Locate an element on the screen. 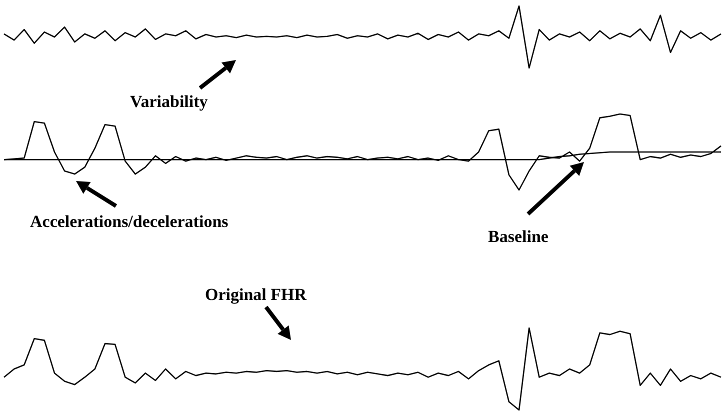 This screenshot has height=413, width=725. text: Variability is located at coordinates (169, 102).